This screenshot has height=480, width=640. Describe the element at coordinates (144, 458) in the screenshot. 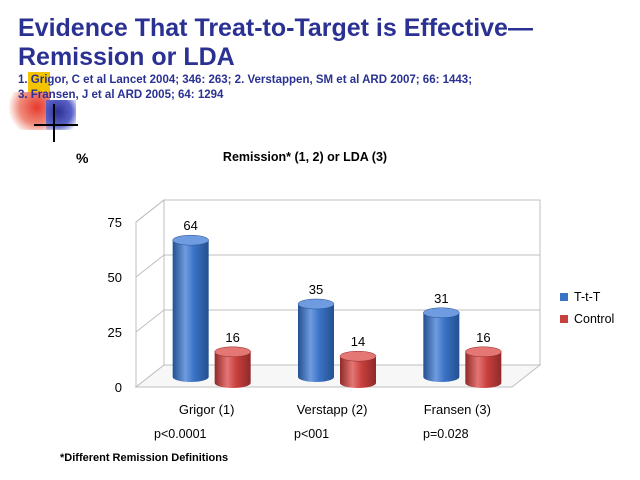

I see `footnote: *Different Remission Definitions` at that location.